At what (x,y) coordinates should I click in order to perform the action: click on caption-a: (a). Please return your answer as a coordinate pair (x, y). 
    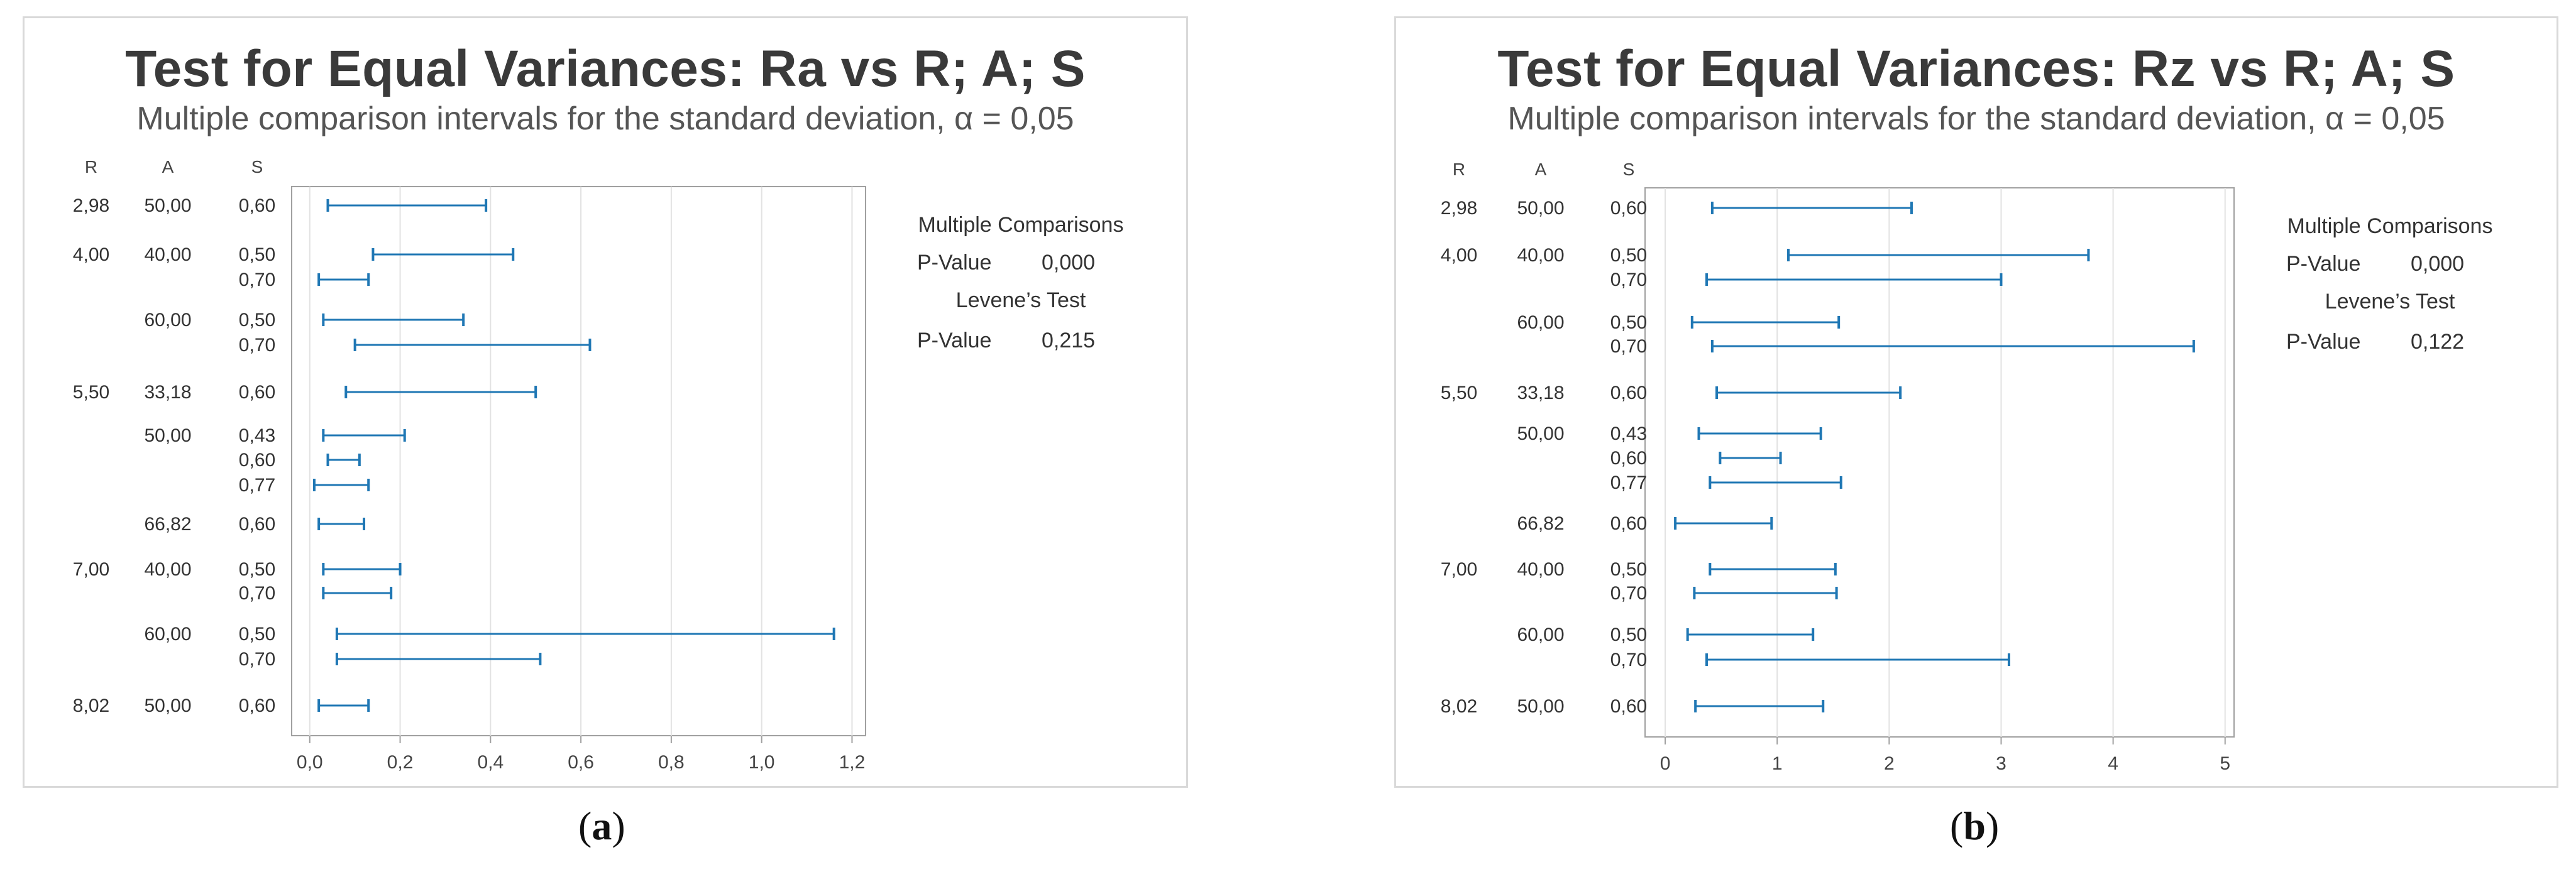
    Looking at the image, I should click on (601, 826).